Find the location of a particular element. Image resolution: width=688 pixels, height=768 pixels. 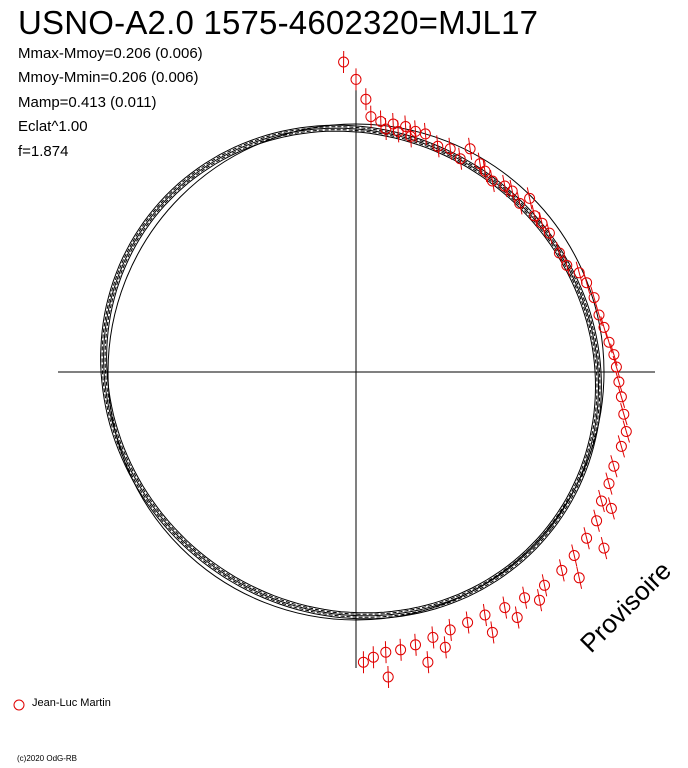

legend-marker-icon is located at coordinates (19, 705).